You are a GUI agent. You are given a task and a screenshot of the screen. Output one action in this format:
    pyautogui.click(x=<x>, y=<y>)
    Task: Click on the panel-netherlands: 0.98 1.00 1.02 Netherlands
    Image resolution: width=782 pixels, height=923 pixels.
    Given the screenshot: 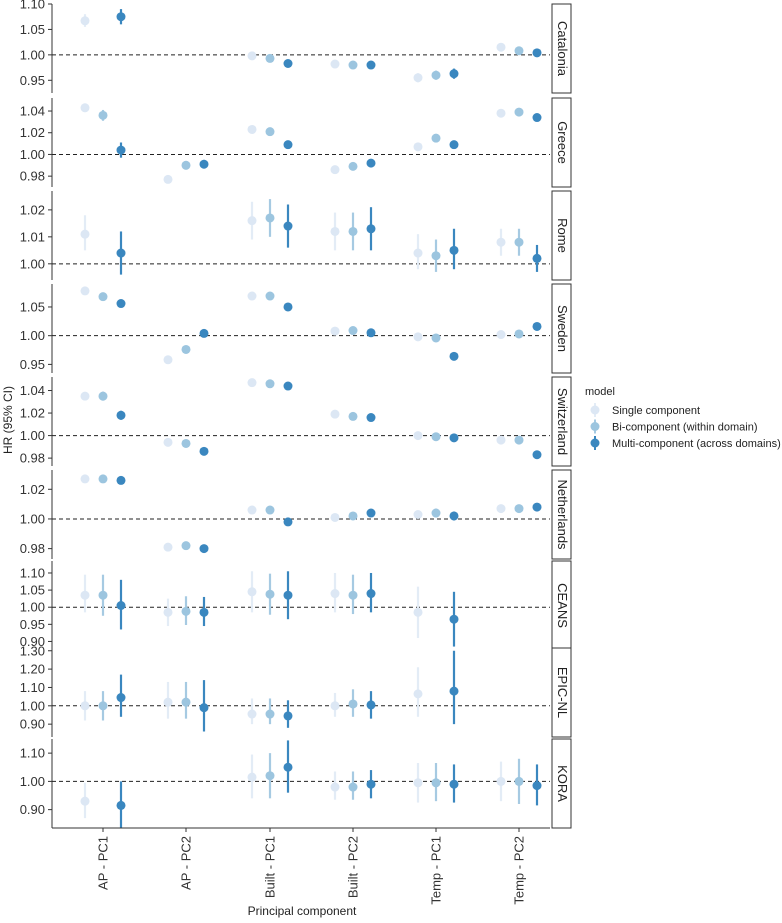 What is the action you would take?
    pyautogui.click(x=296, y=514)
    